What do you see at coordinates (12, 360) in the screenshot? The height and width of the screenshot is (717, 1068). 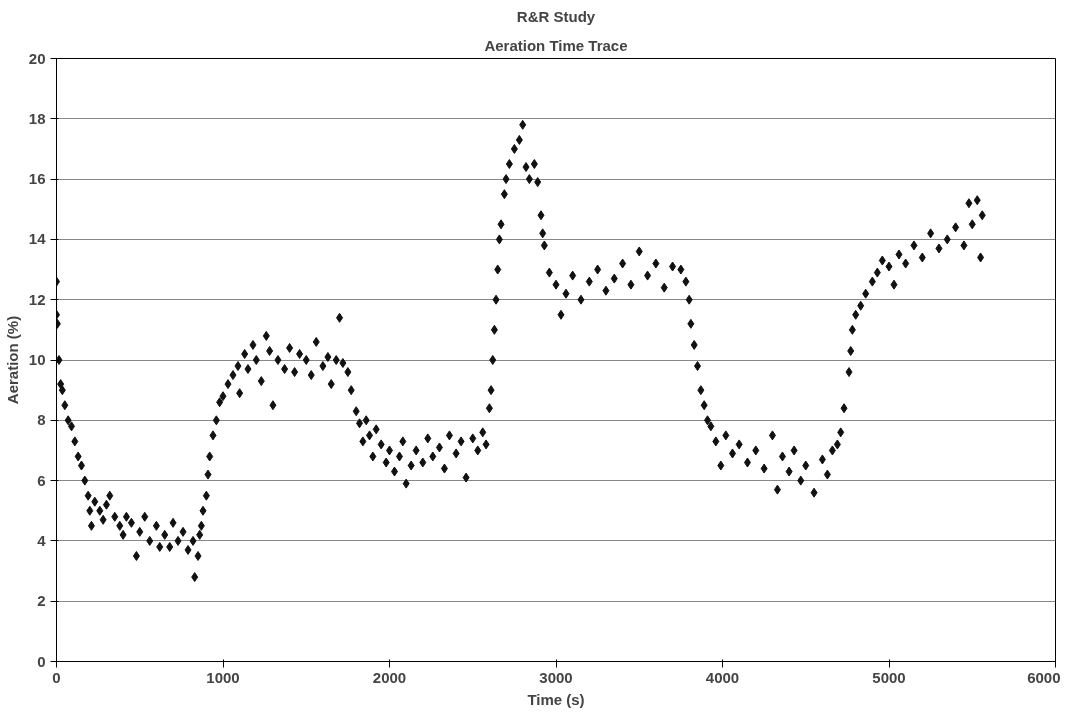 I see `y-axis-title: Aeration (%)` at bounding box center [12, 360].